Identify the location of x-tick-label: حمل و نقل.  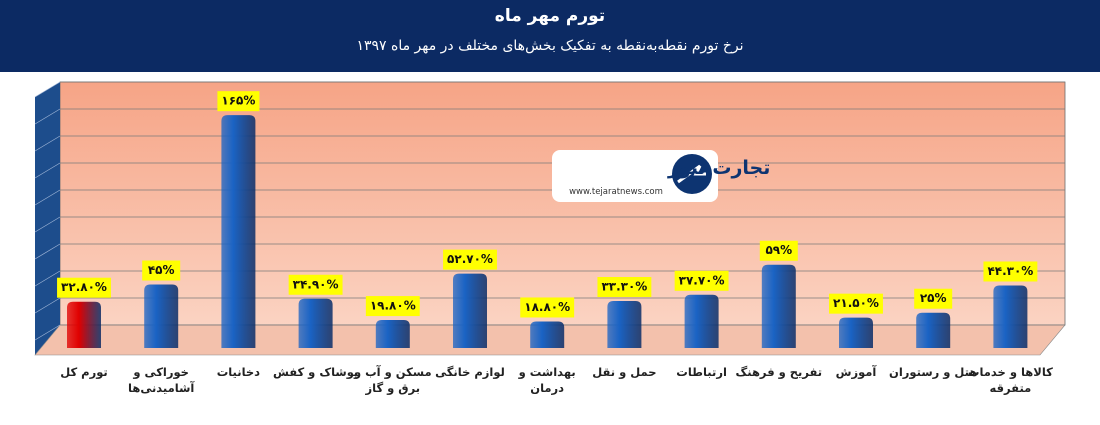
(624, 372).